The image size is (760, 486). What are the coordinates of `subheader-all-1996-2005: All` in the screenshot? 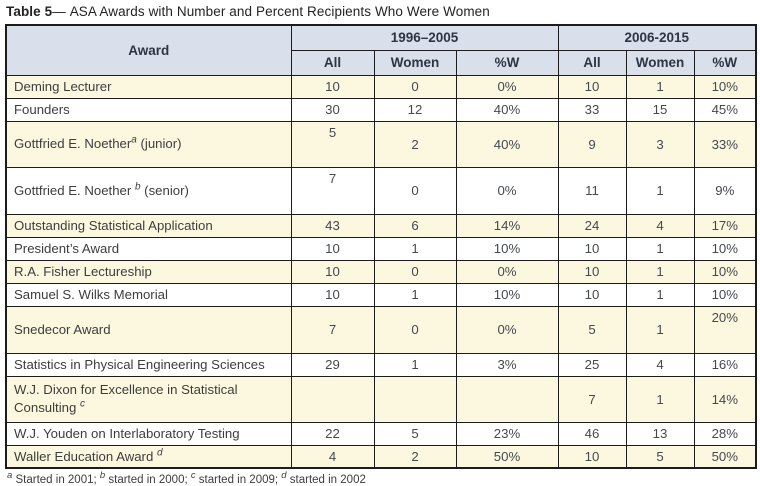 It's located at (332, 62).